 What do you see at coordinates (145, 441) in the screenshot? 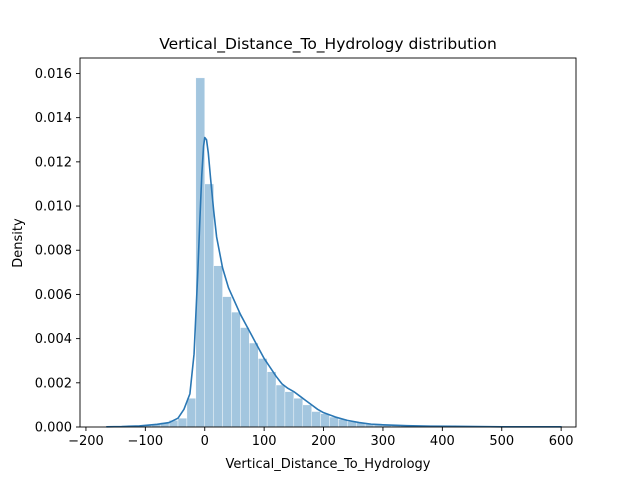
I see `x-tick-label: −100` at bounding box center [145, 441].